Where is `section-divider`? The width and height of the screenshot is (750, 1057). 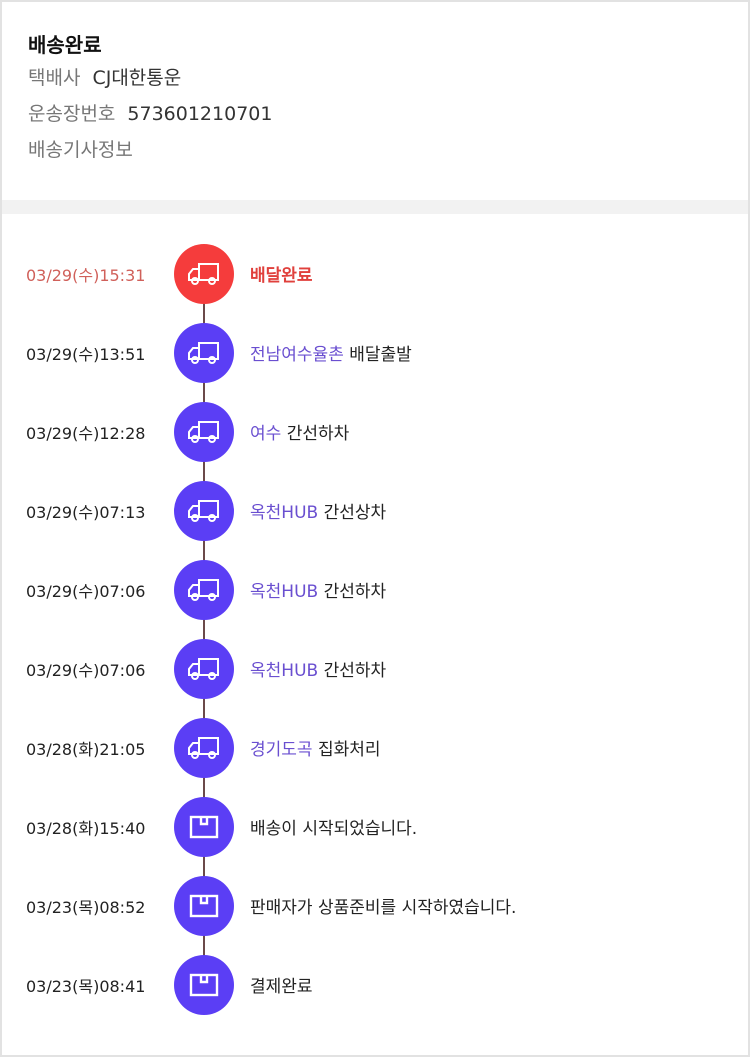
section-divider is located at coordinates (375, 207).